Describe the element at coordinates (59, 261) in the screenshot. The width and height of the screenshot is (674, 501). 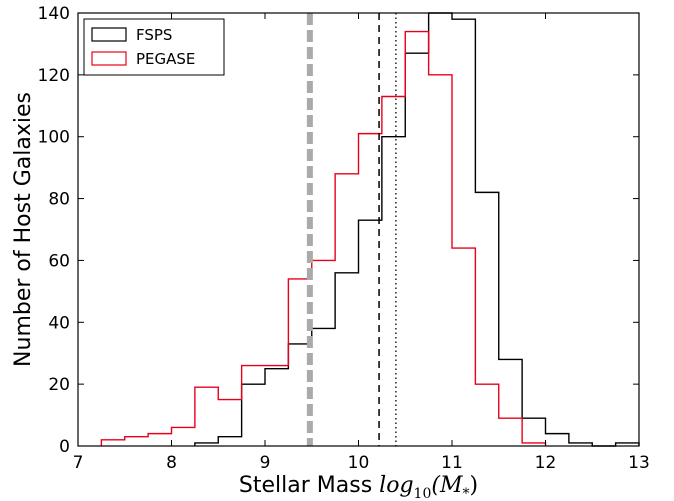
I see `y-tick-label-60: 60` at that location.